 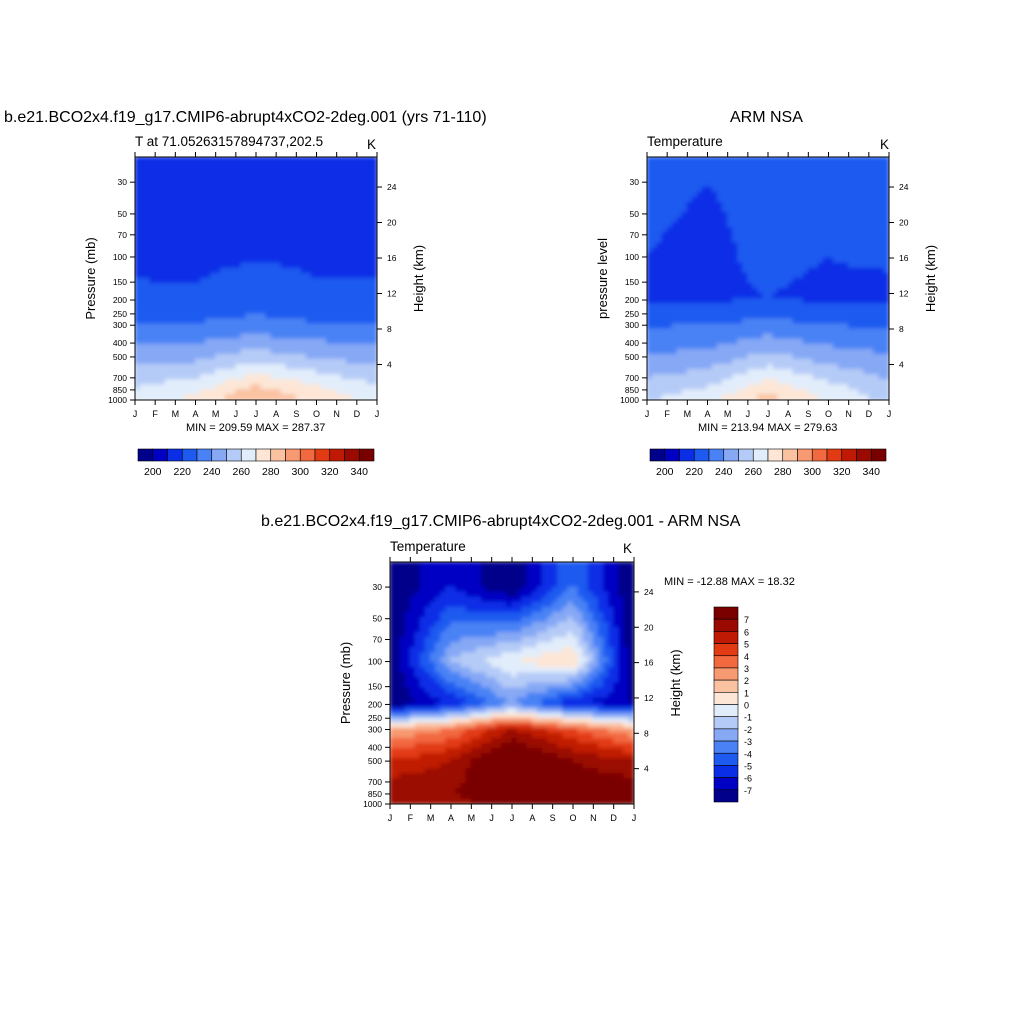 What do you see at coordinates (330, 472) in the screenshot?
I see `colorbar-tick-label: 320` at bounding box center [330, 472].